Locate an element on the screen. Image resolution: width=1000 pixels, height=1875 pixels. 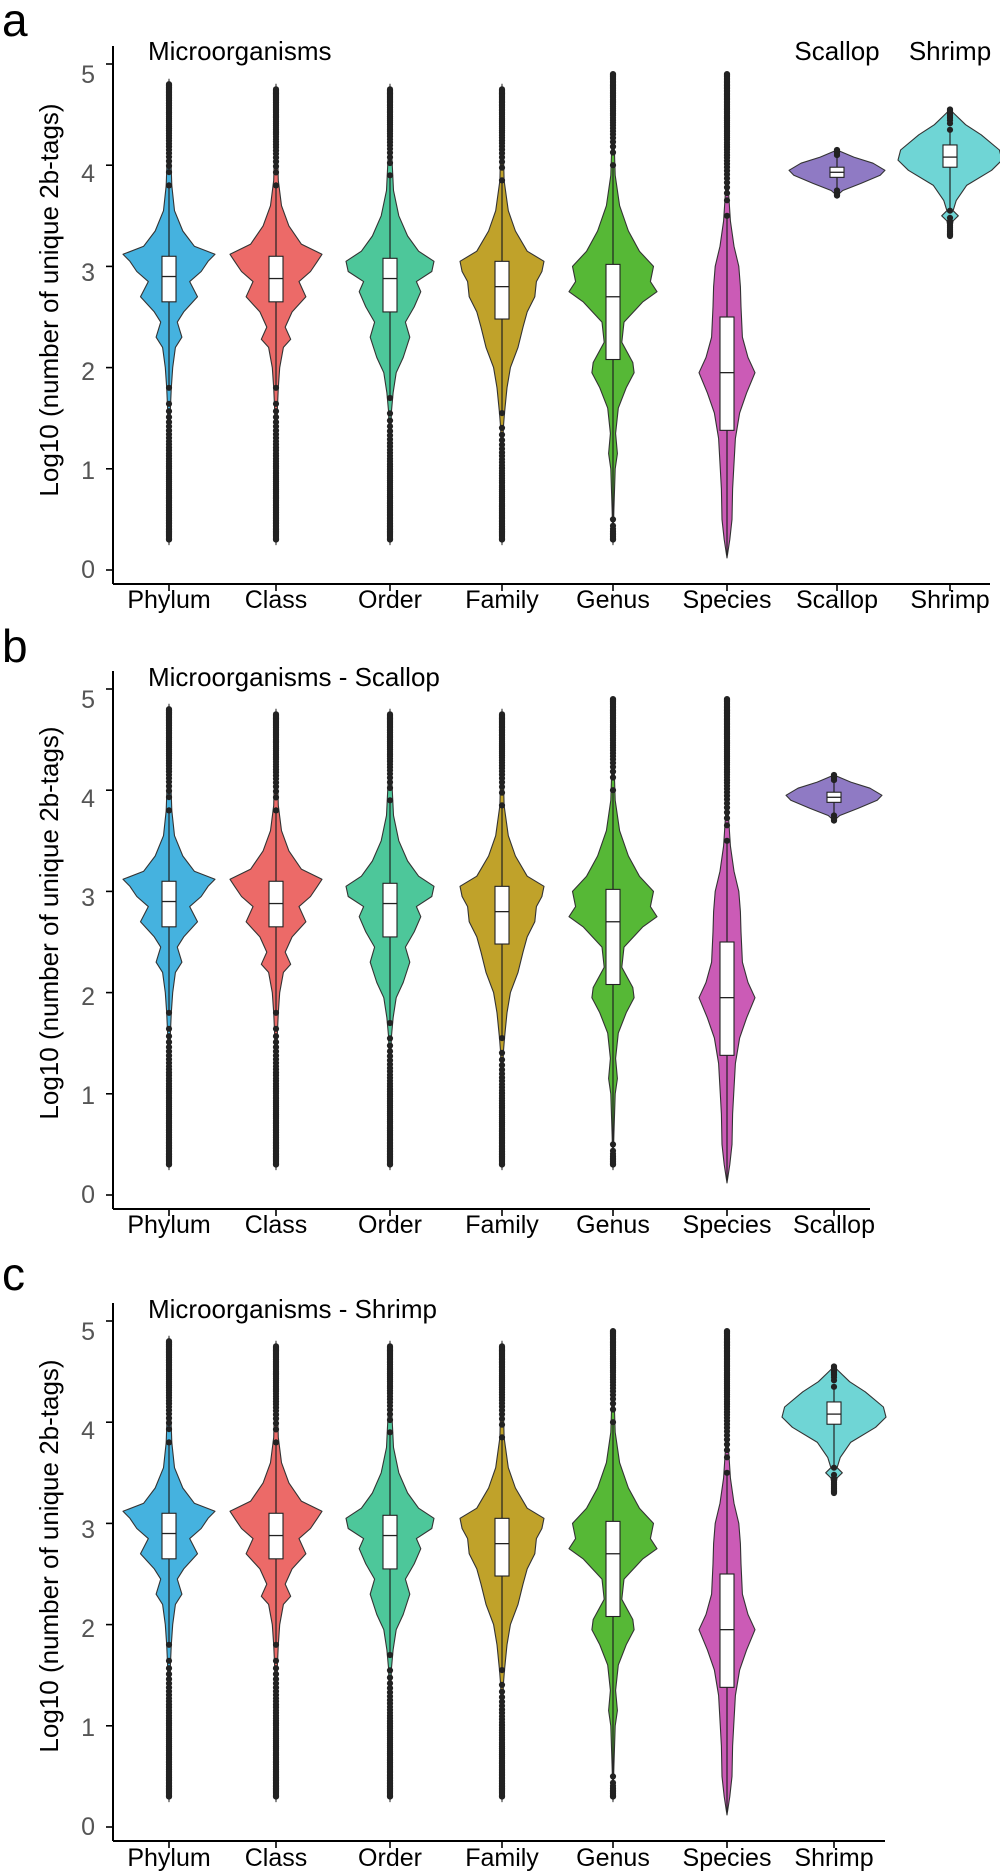
violin-family is located at coordinates (502, 1571).